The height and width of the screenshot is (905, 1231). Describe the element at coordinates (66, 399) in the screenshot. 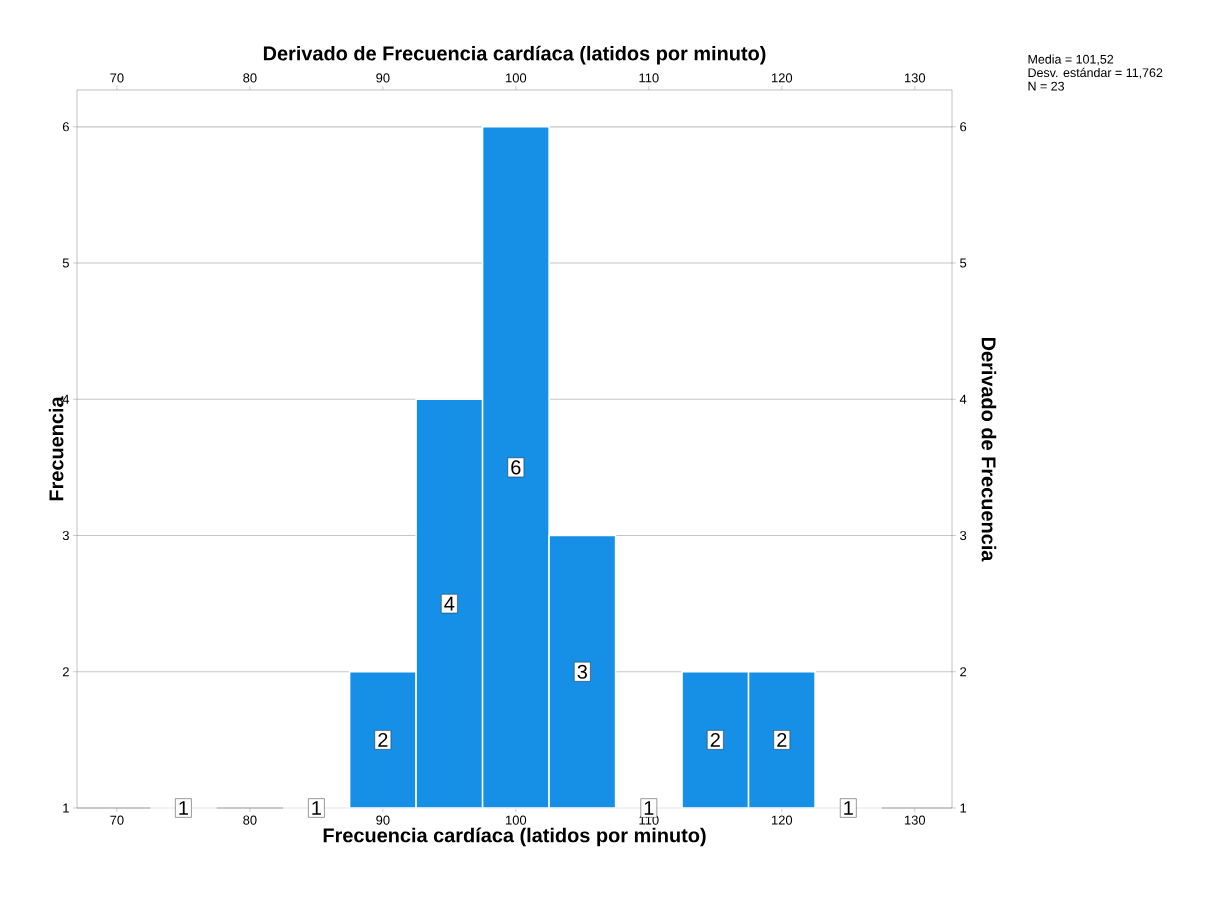

I see `y-tick-label: 4` at that location.